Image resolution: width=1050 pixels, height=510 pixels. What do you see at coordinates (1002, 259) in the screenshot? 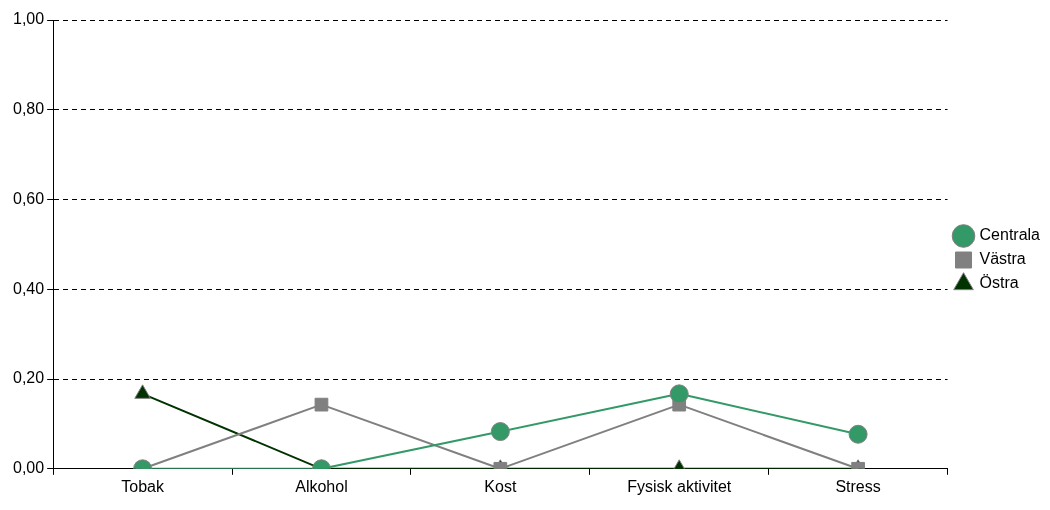
I see `legend-label: Västra` at bounding box center [1002, 259].